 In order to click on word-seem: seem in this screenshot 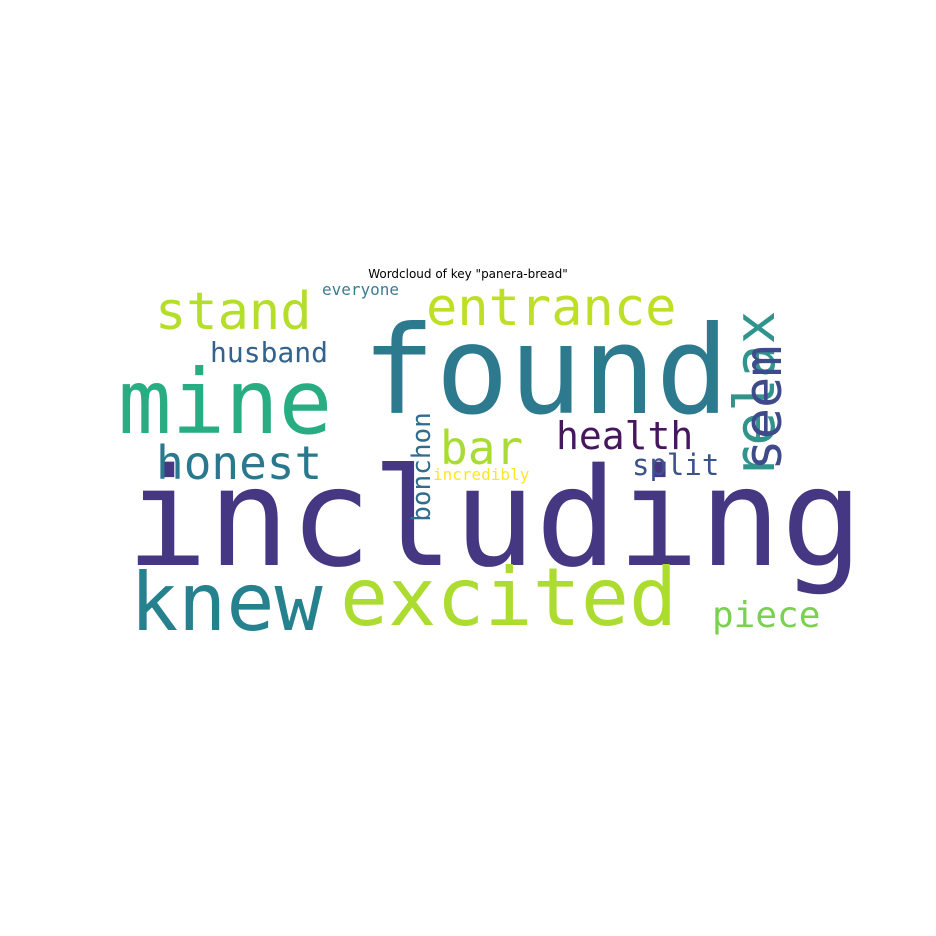, I will do `click(764, 408)`.